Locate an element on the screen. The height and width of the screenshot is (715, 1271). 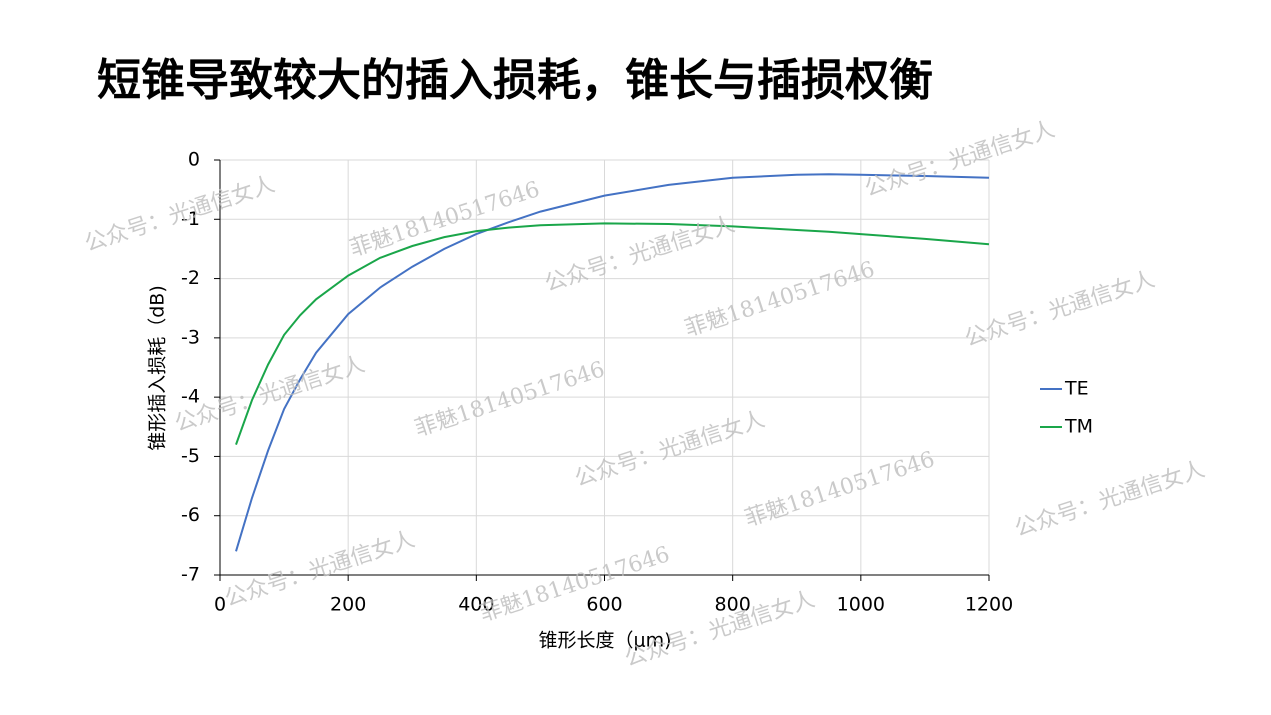
y-tick-label: -2 is located at coordinates (190, 278).